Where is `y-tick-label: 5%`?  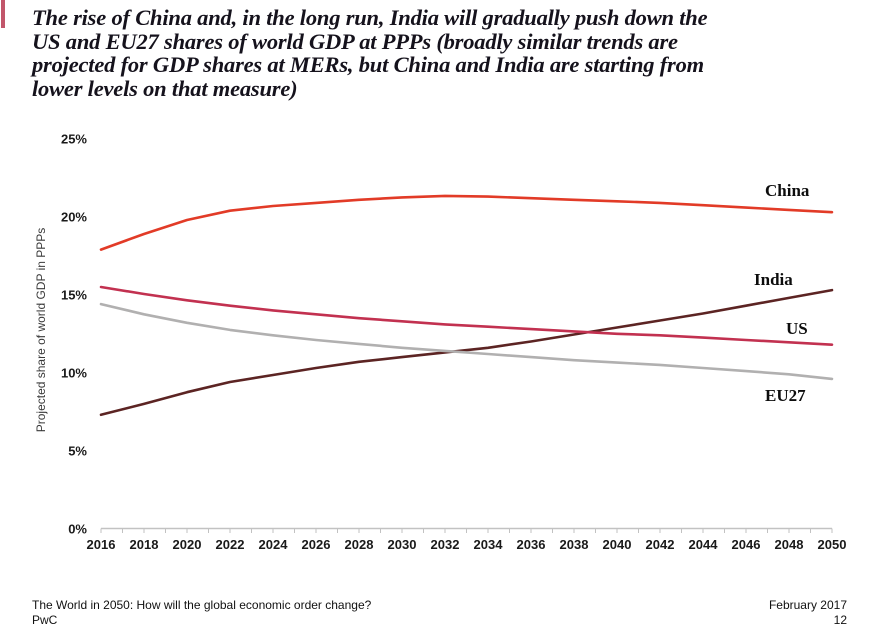
y-tick-label: 5% is located at coordinates (77, 451).